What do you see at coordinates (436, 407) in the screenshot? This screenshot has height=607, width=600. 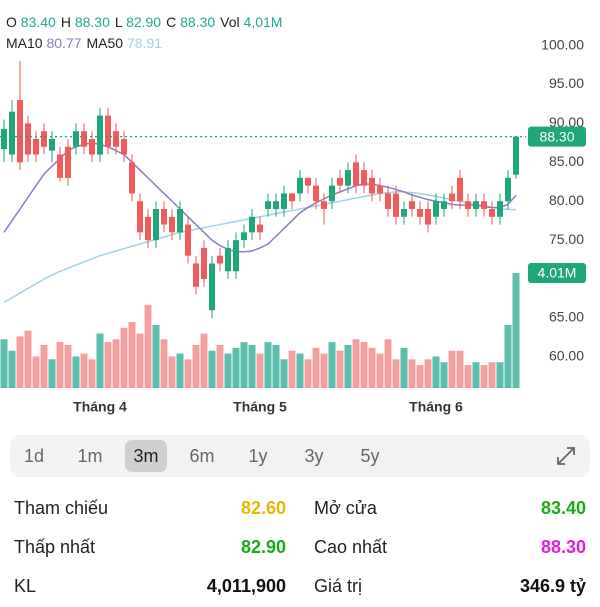 I see `x-tick-label: Tháng 6` at bounding box center [436, 407].